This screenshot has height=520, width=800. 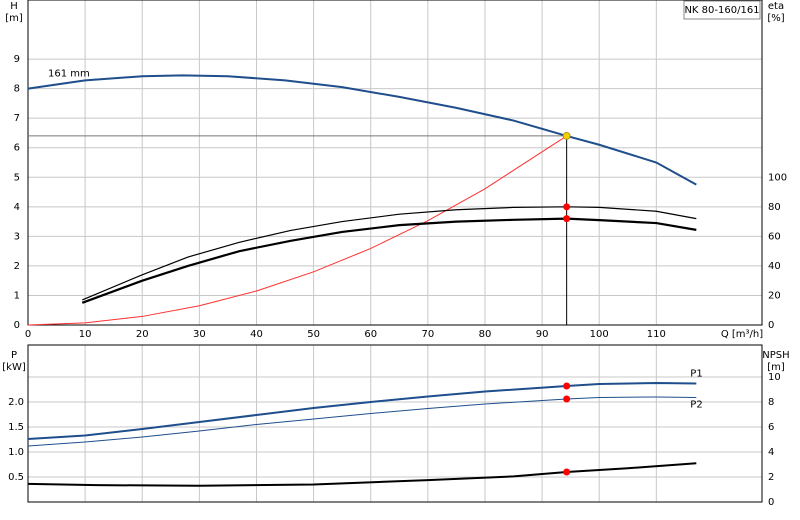 I want to click on y2-tick-label: 4, so click(x=771, y=452).